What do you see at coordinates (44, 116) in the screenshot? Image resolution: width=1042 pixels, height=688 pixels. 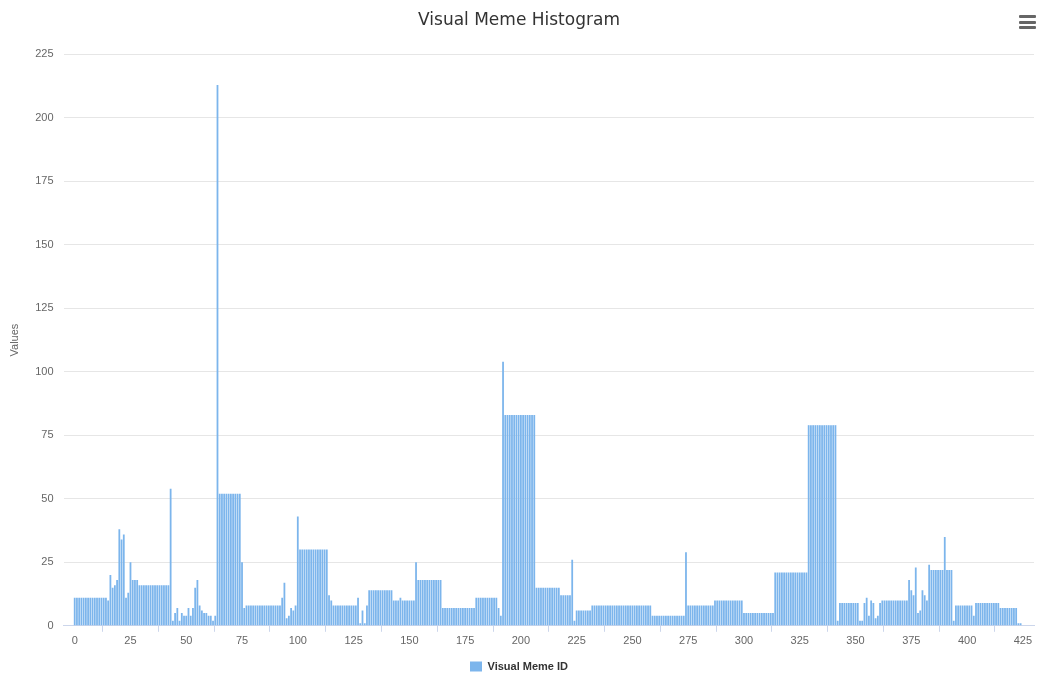 I see `y-tick-label: 200` at bounding box center [44, 116].